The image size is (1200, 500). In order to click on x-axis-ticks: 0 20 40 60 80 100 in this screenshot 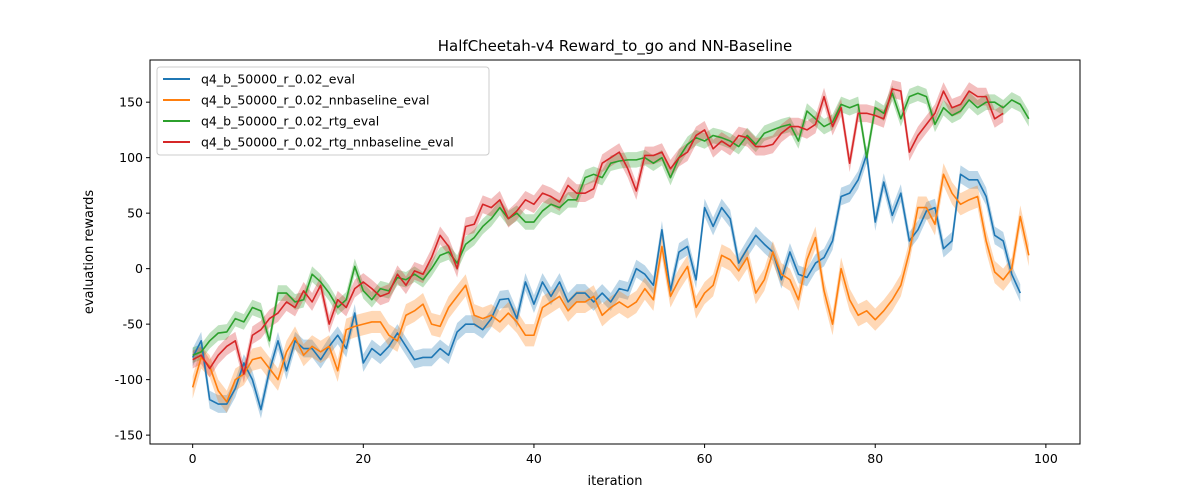, I will do `click(623, 455)`.